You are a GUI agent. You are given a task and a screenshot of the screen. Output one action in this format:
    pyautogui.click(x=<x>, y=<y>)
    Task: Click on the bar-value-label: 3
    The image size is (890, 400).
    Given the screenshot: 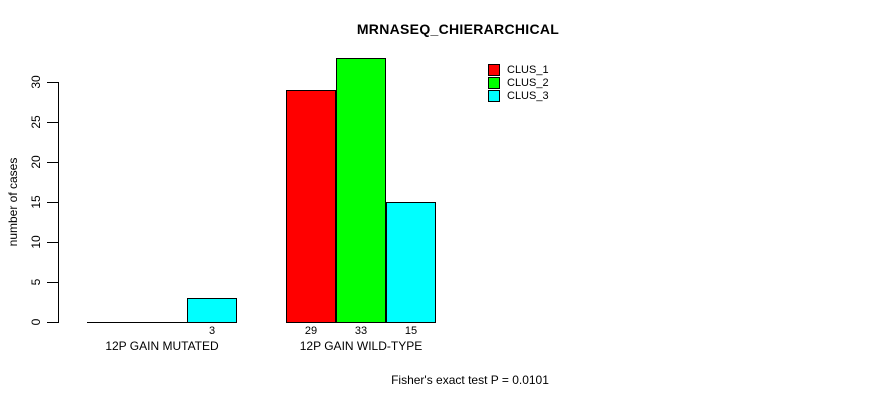 What is the action you would take?
    pyautogui.click(x=212, y=331)
    